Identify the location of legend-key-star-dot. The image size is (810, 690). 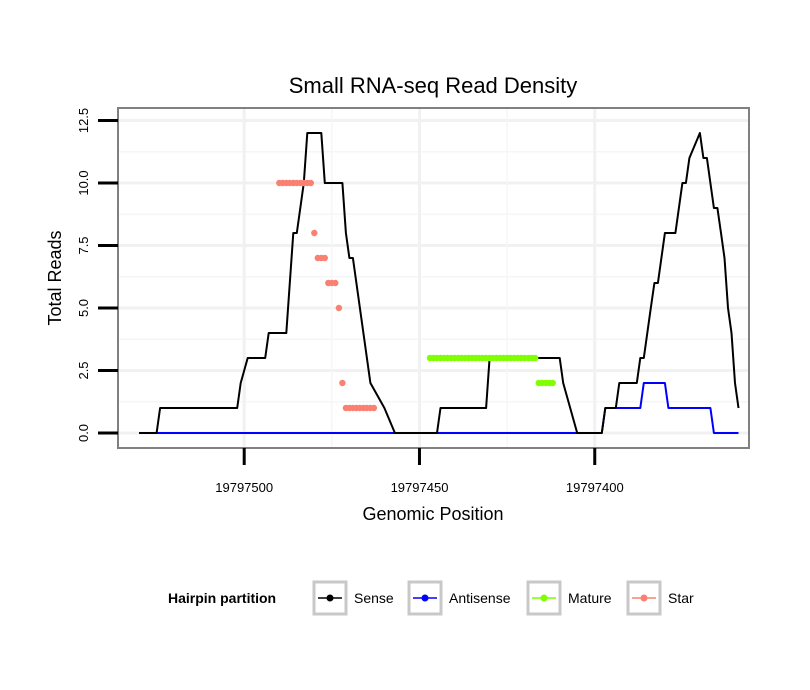
(644, 598).